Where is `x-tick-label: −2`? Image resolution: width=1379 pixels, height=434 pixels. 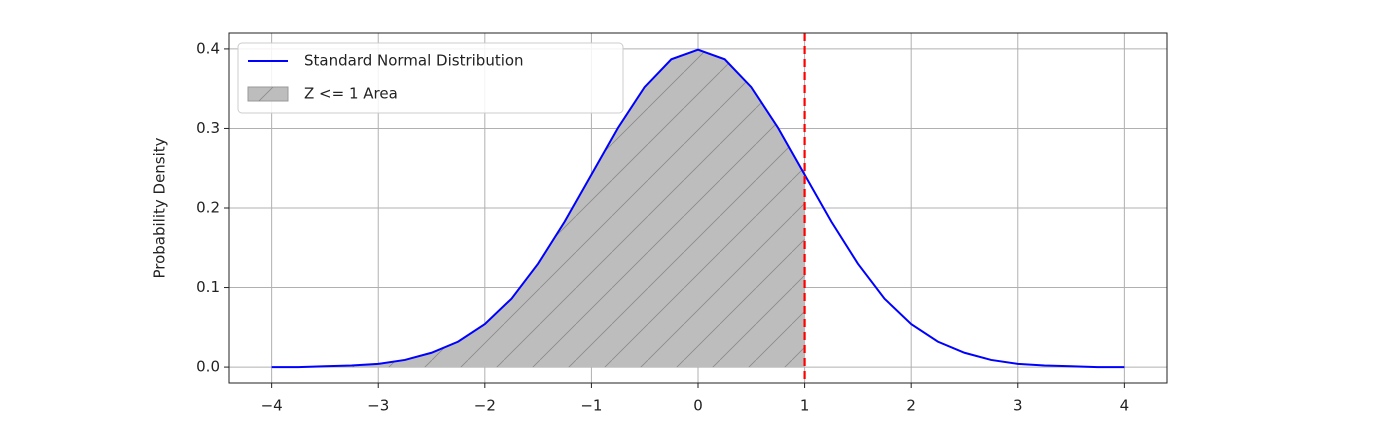 x-tick-label: −2 is located at coordinates (485, 406).